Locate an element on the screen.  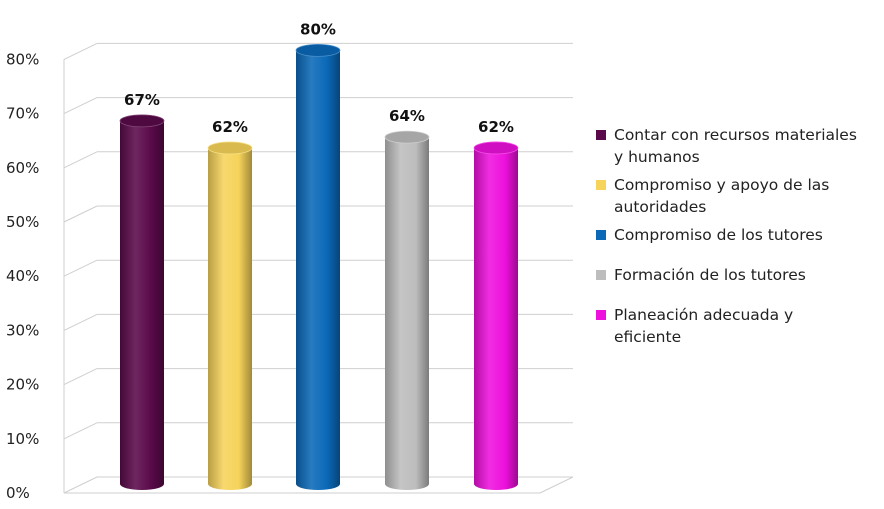
floor-right-edge is located at coordinates (556, 485).